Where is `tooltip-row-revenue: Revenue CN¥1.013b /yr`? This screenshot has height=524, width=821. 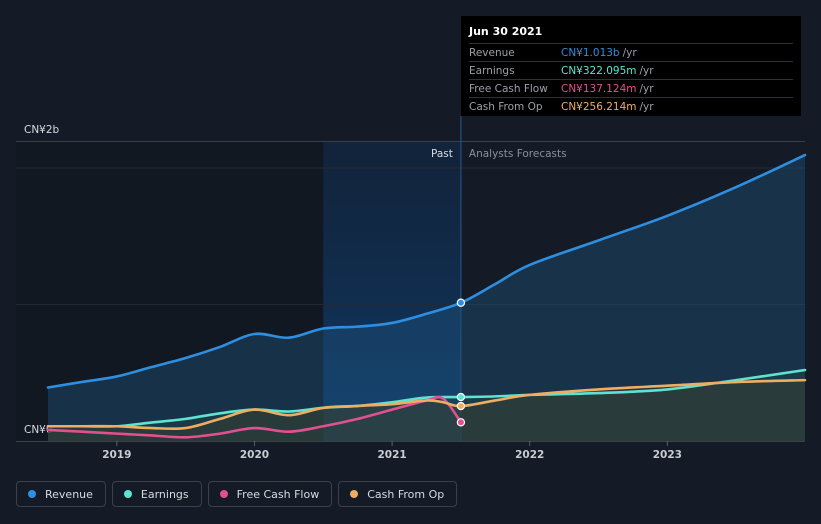
tooltip-row-revenue: Revenue CN¥1.013b /yr is located at coordinates (631, 52).